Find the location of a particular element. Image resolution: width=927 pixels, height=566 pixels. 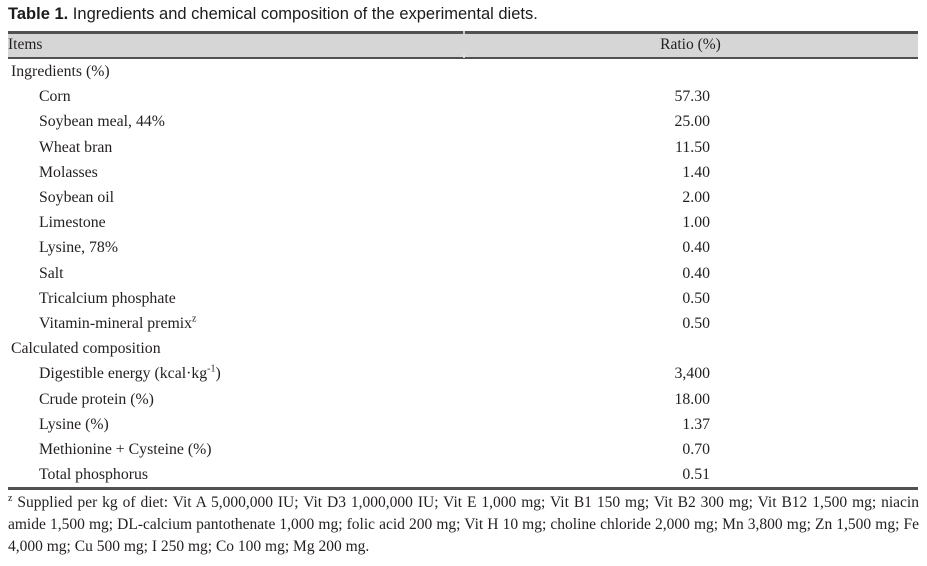

table-row: Ingredients (%) is located at coordinates (463, 71).